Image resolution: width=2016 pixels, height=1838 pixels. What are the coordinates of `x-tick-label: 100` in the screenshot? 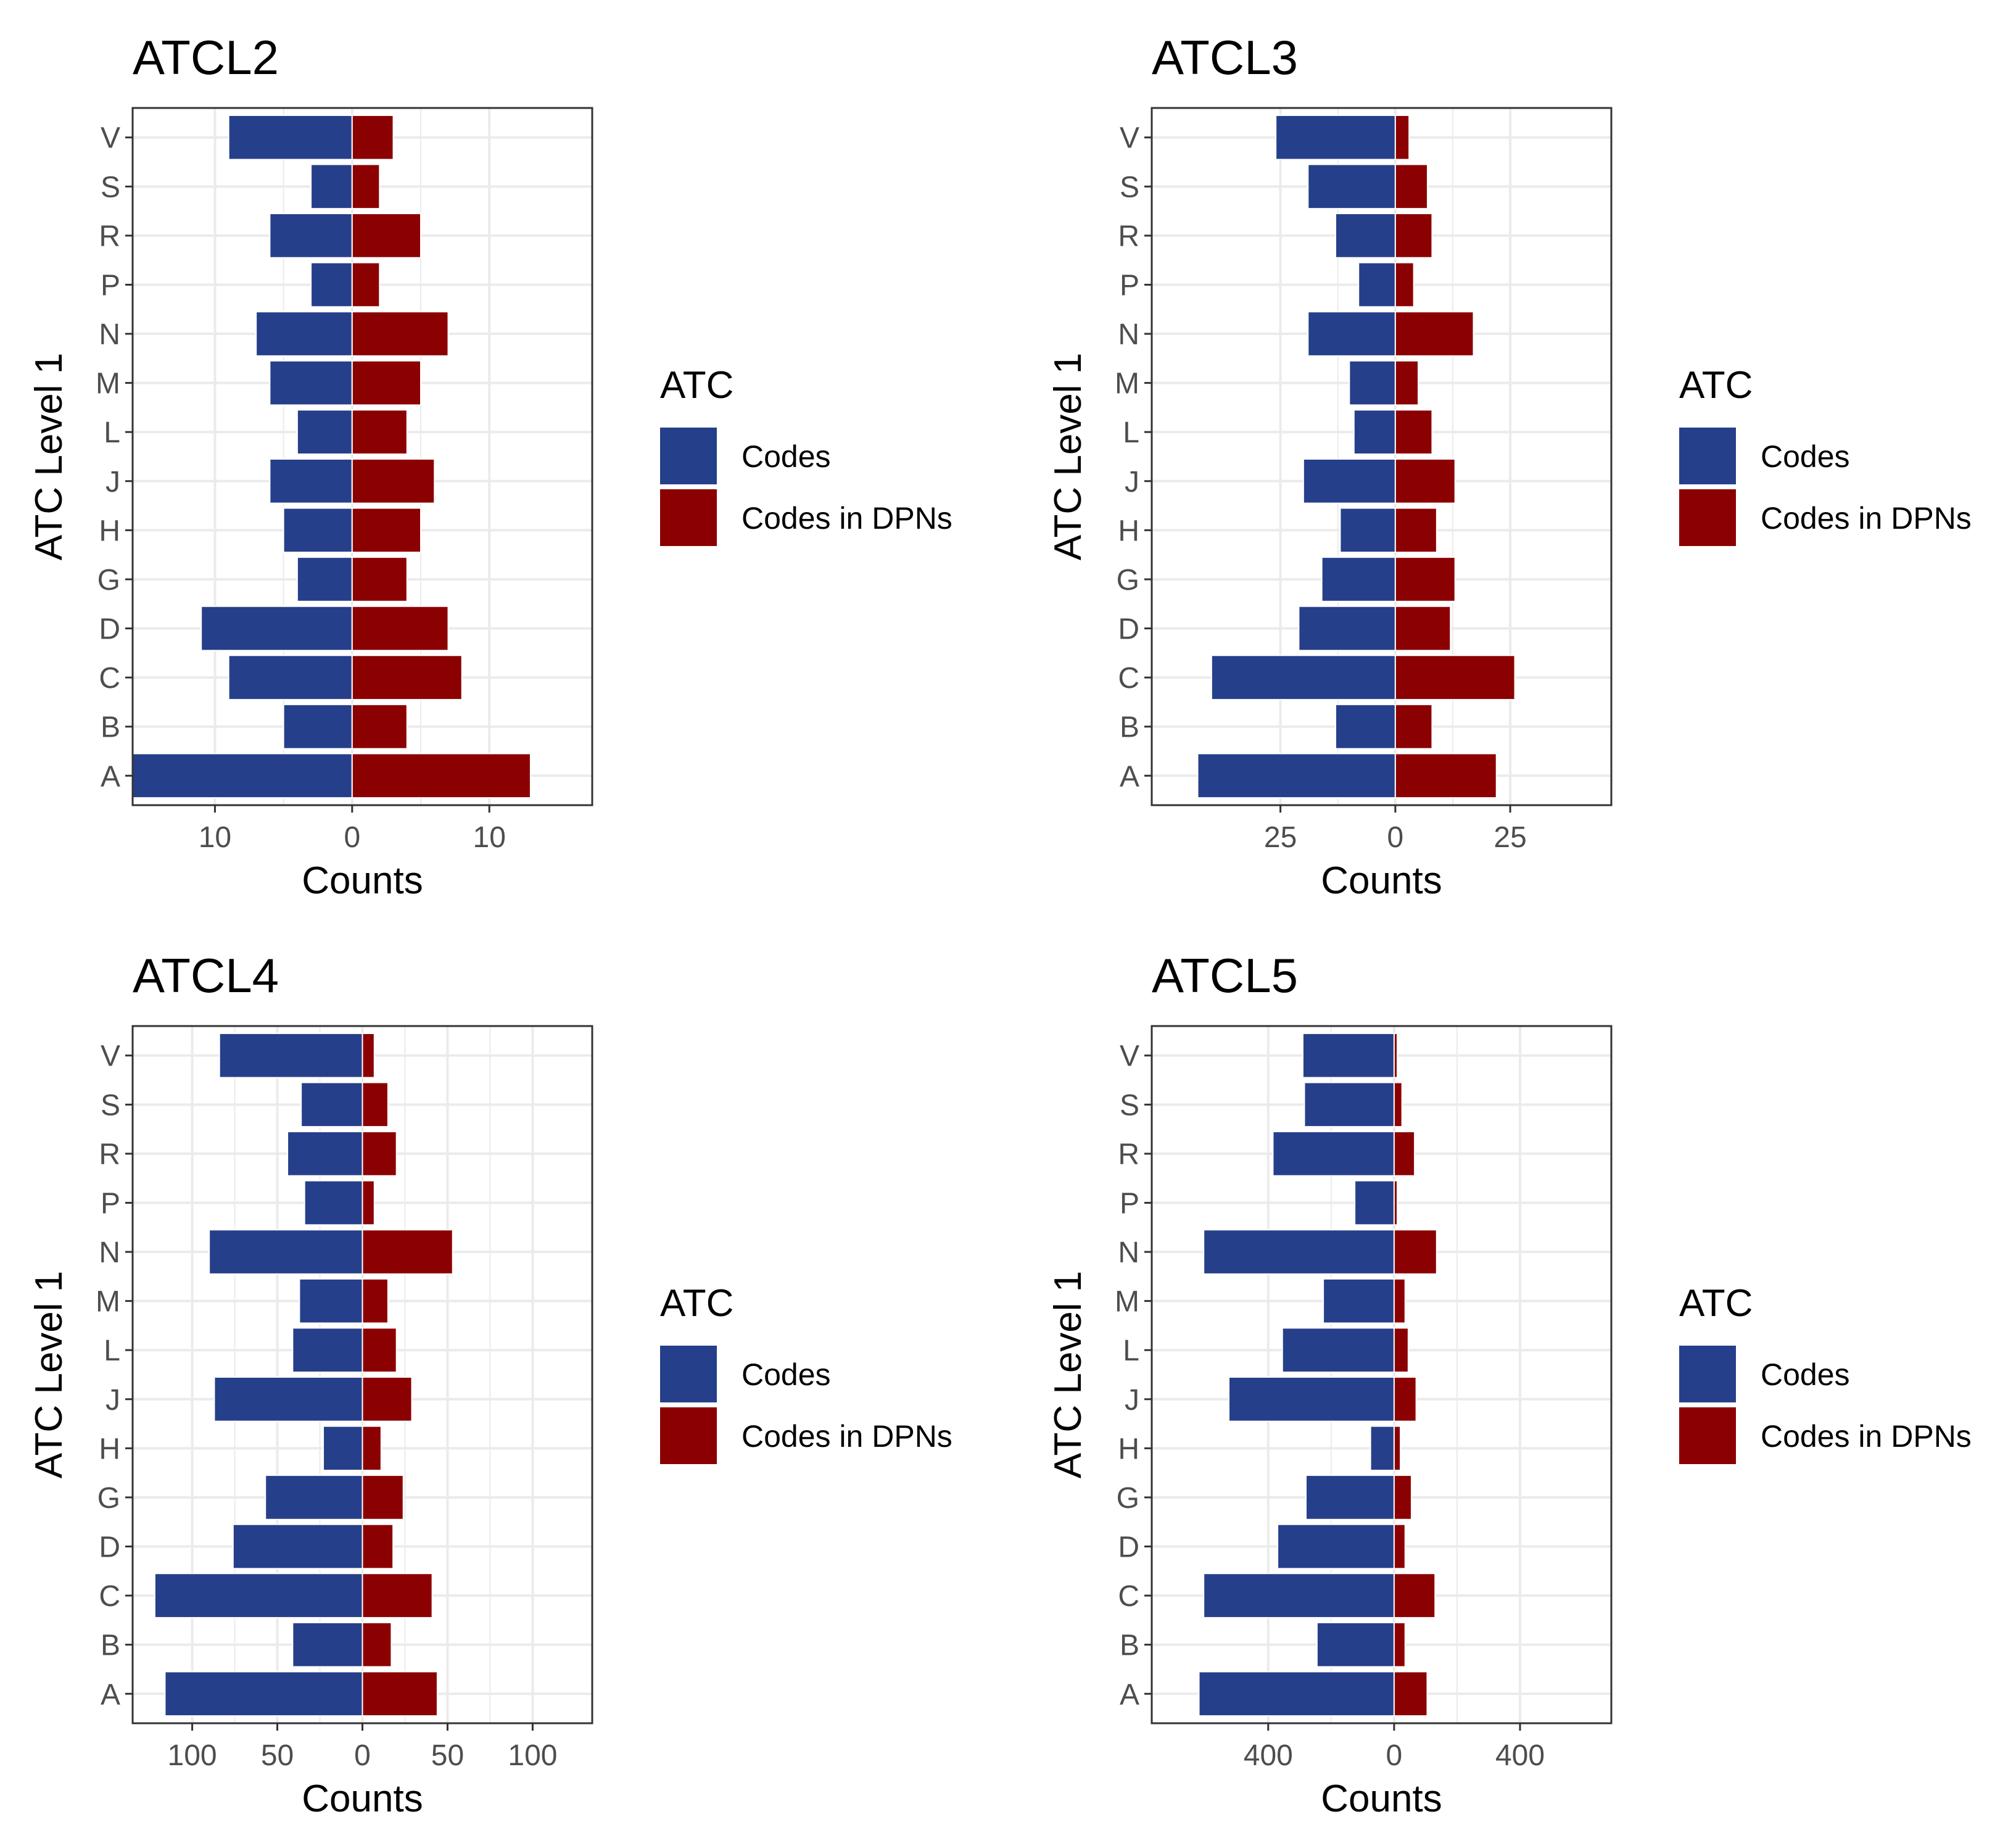 It's located at (192, 1755).